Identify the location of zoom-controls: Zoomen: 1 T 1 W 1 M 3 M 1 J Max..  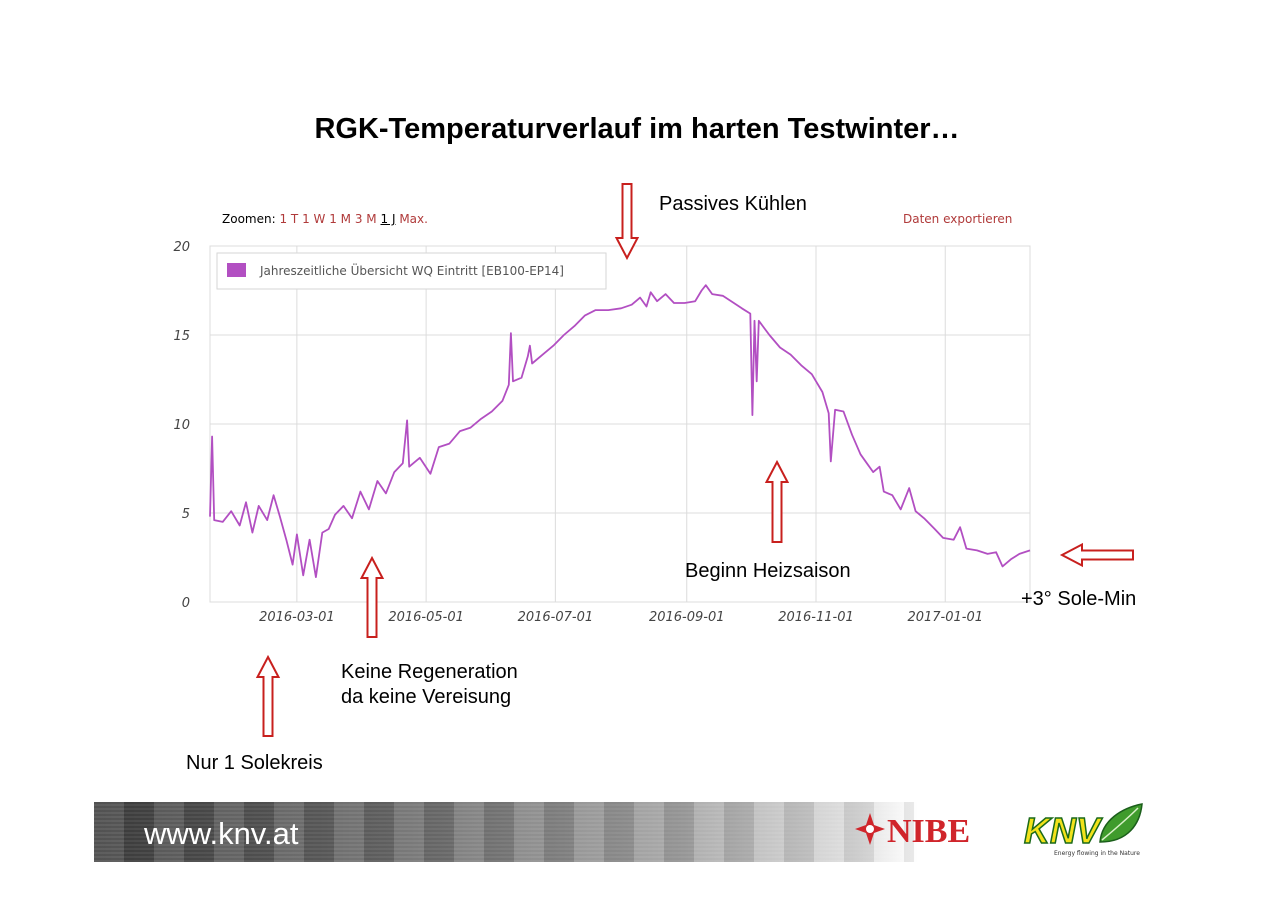
(325, 219).